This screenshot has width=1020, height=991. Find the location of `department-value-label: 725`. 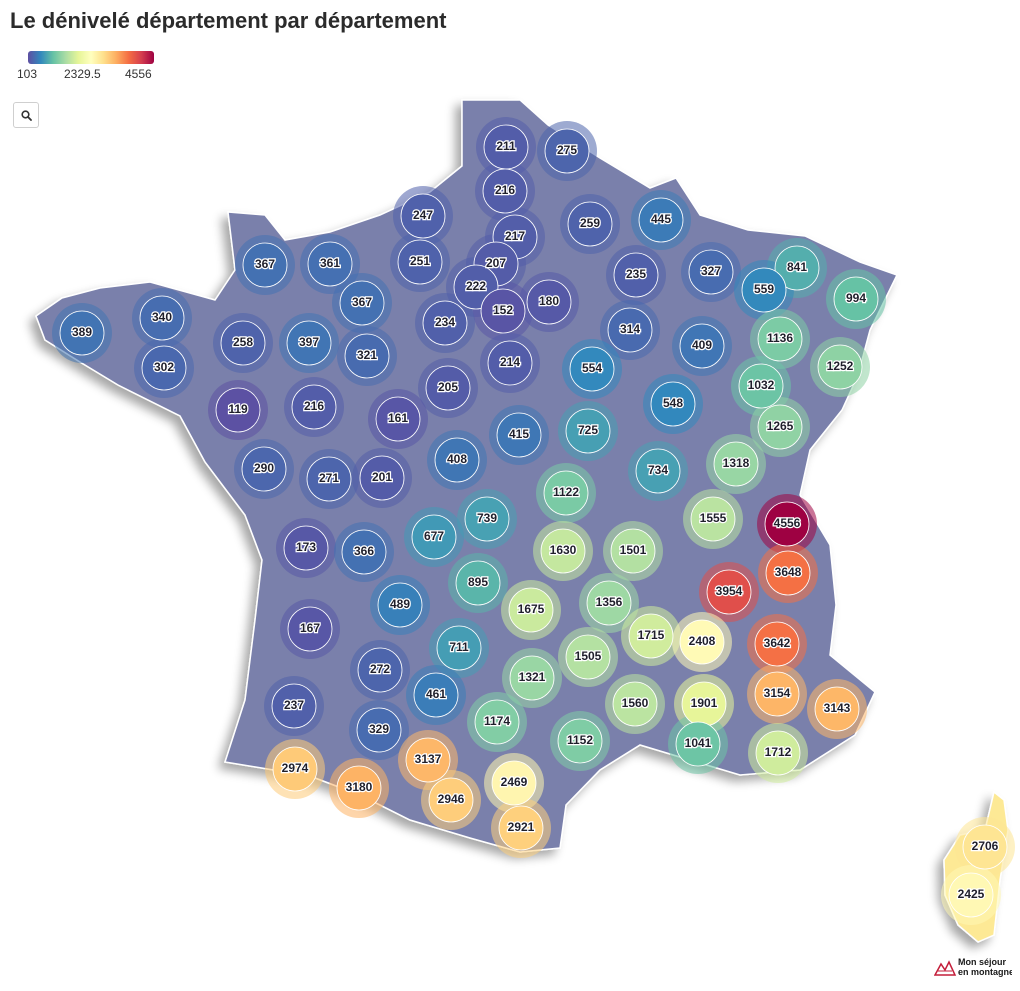

department-value-label: 725 is located at coordinates (588, 430).